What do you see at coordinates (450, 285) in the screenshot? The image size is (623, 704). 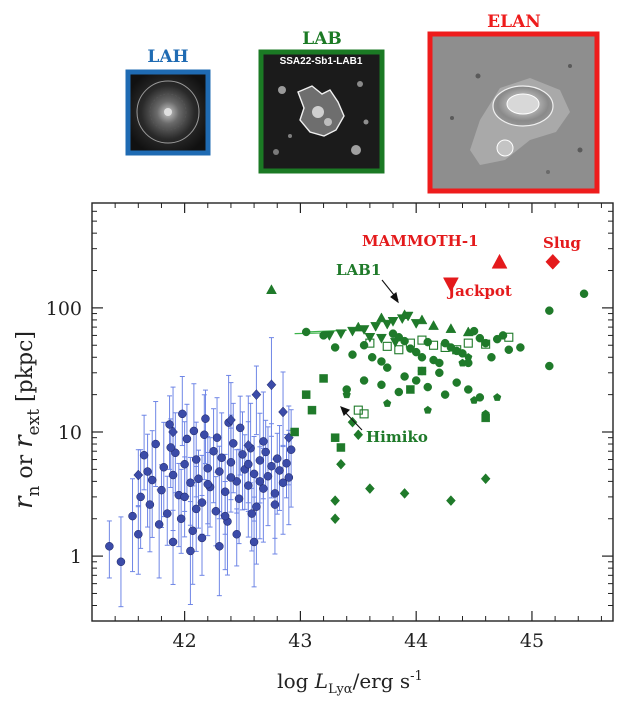 I see `elan-down-triangle-point` at bounding box center [450, 285].